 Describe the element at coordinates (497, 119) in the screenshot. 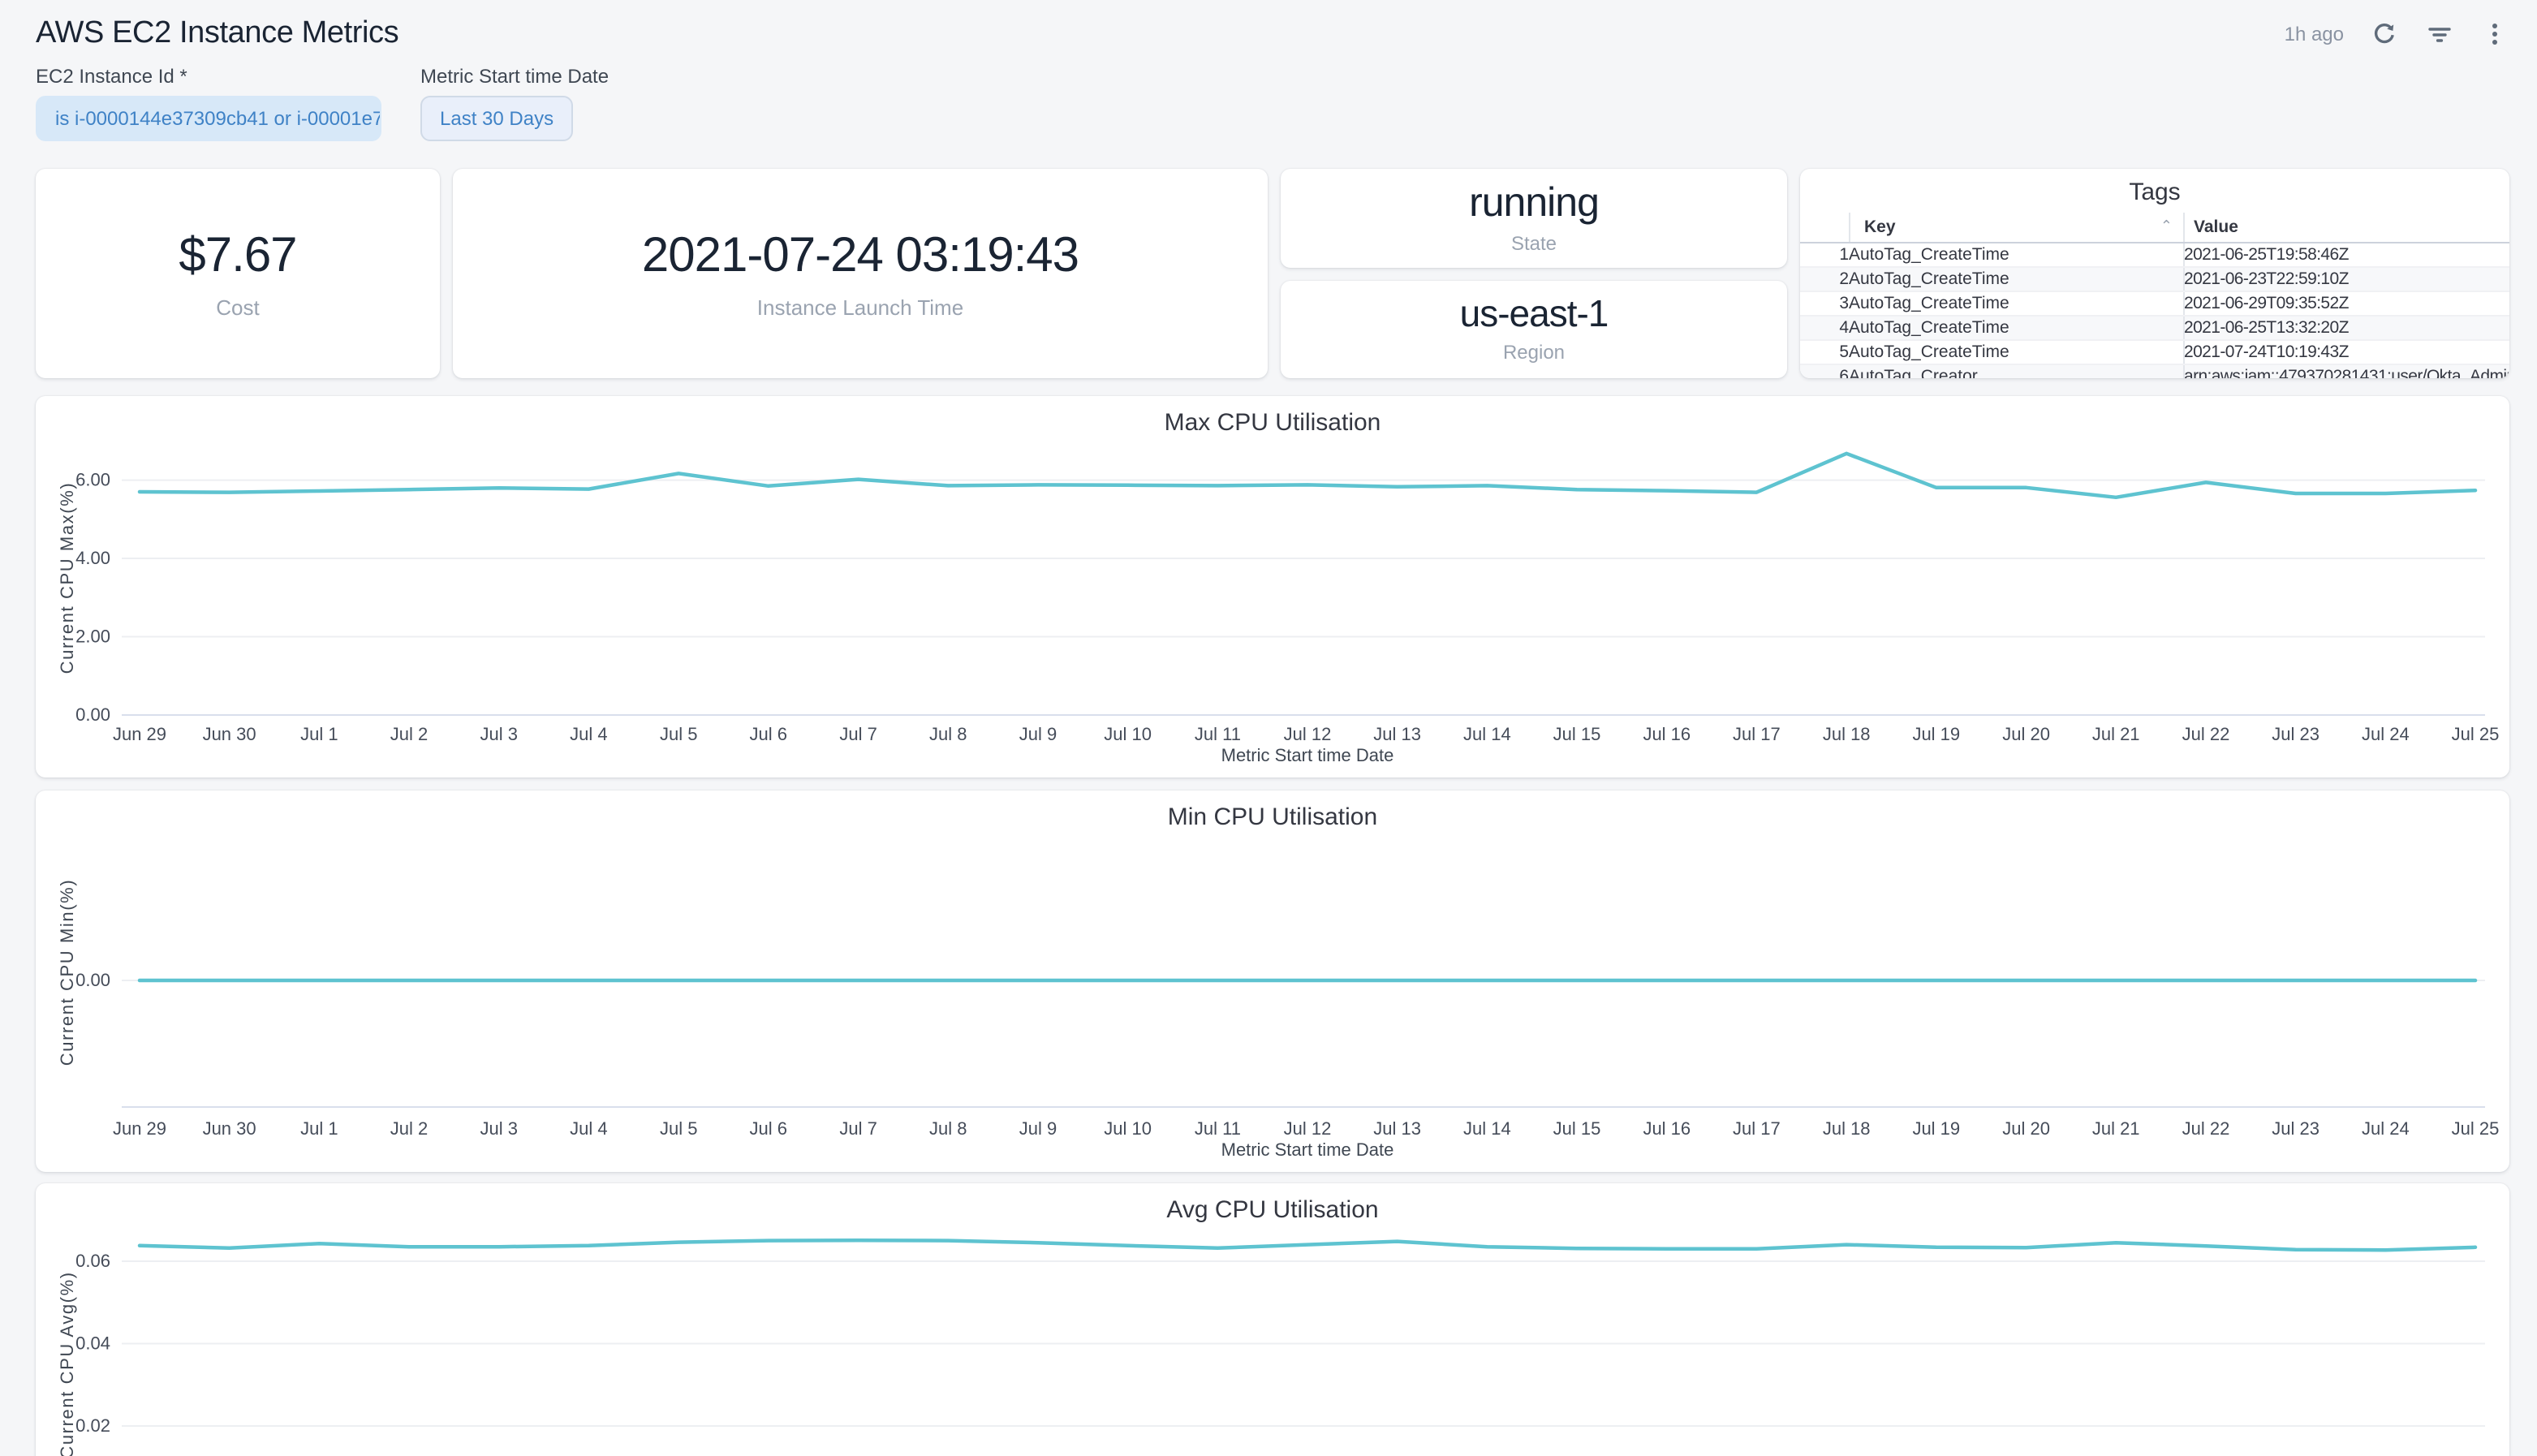

I see `date-range-filter-pill: Last 30 Days` at that location.